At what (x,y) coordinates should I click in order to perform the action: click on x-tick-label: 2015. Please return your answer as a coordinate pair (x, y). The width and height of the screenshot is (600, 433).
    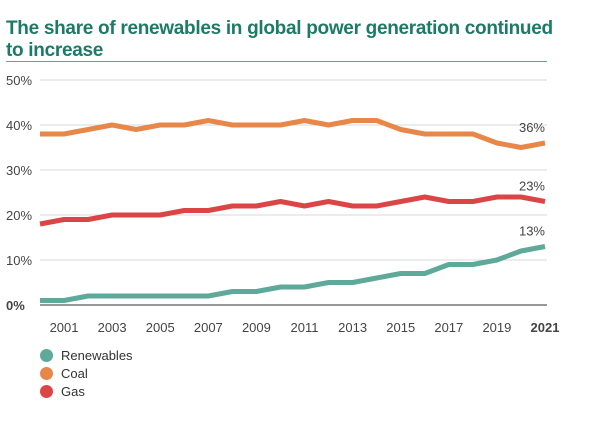
    Looking at the image, I should click on (400, 327).